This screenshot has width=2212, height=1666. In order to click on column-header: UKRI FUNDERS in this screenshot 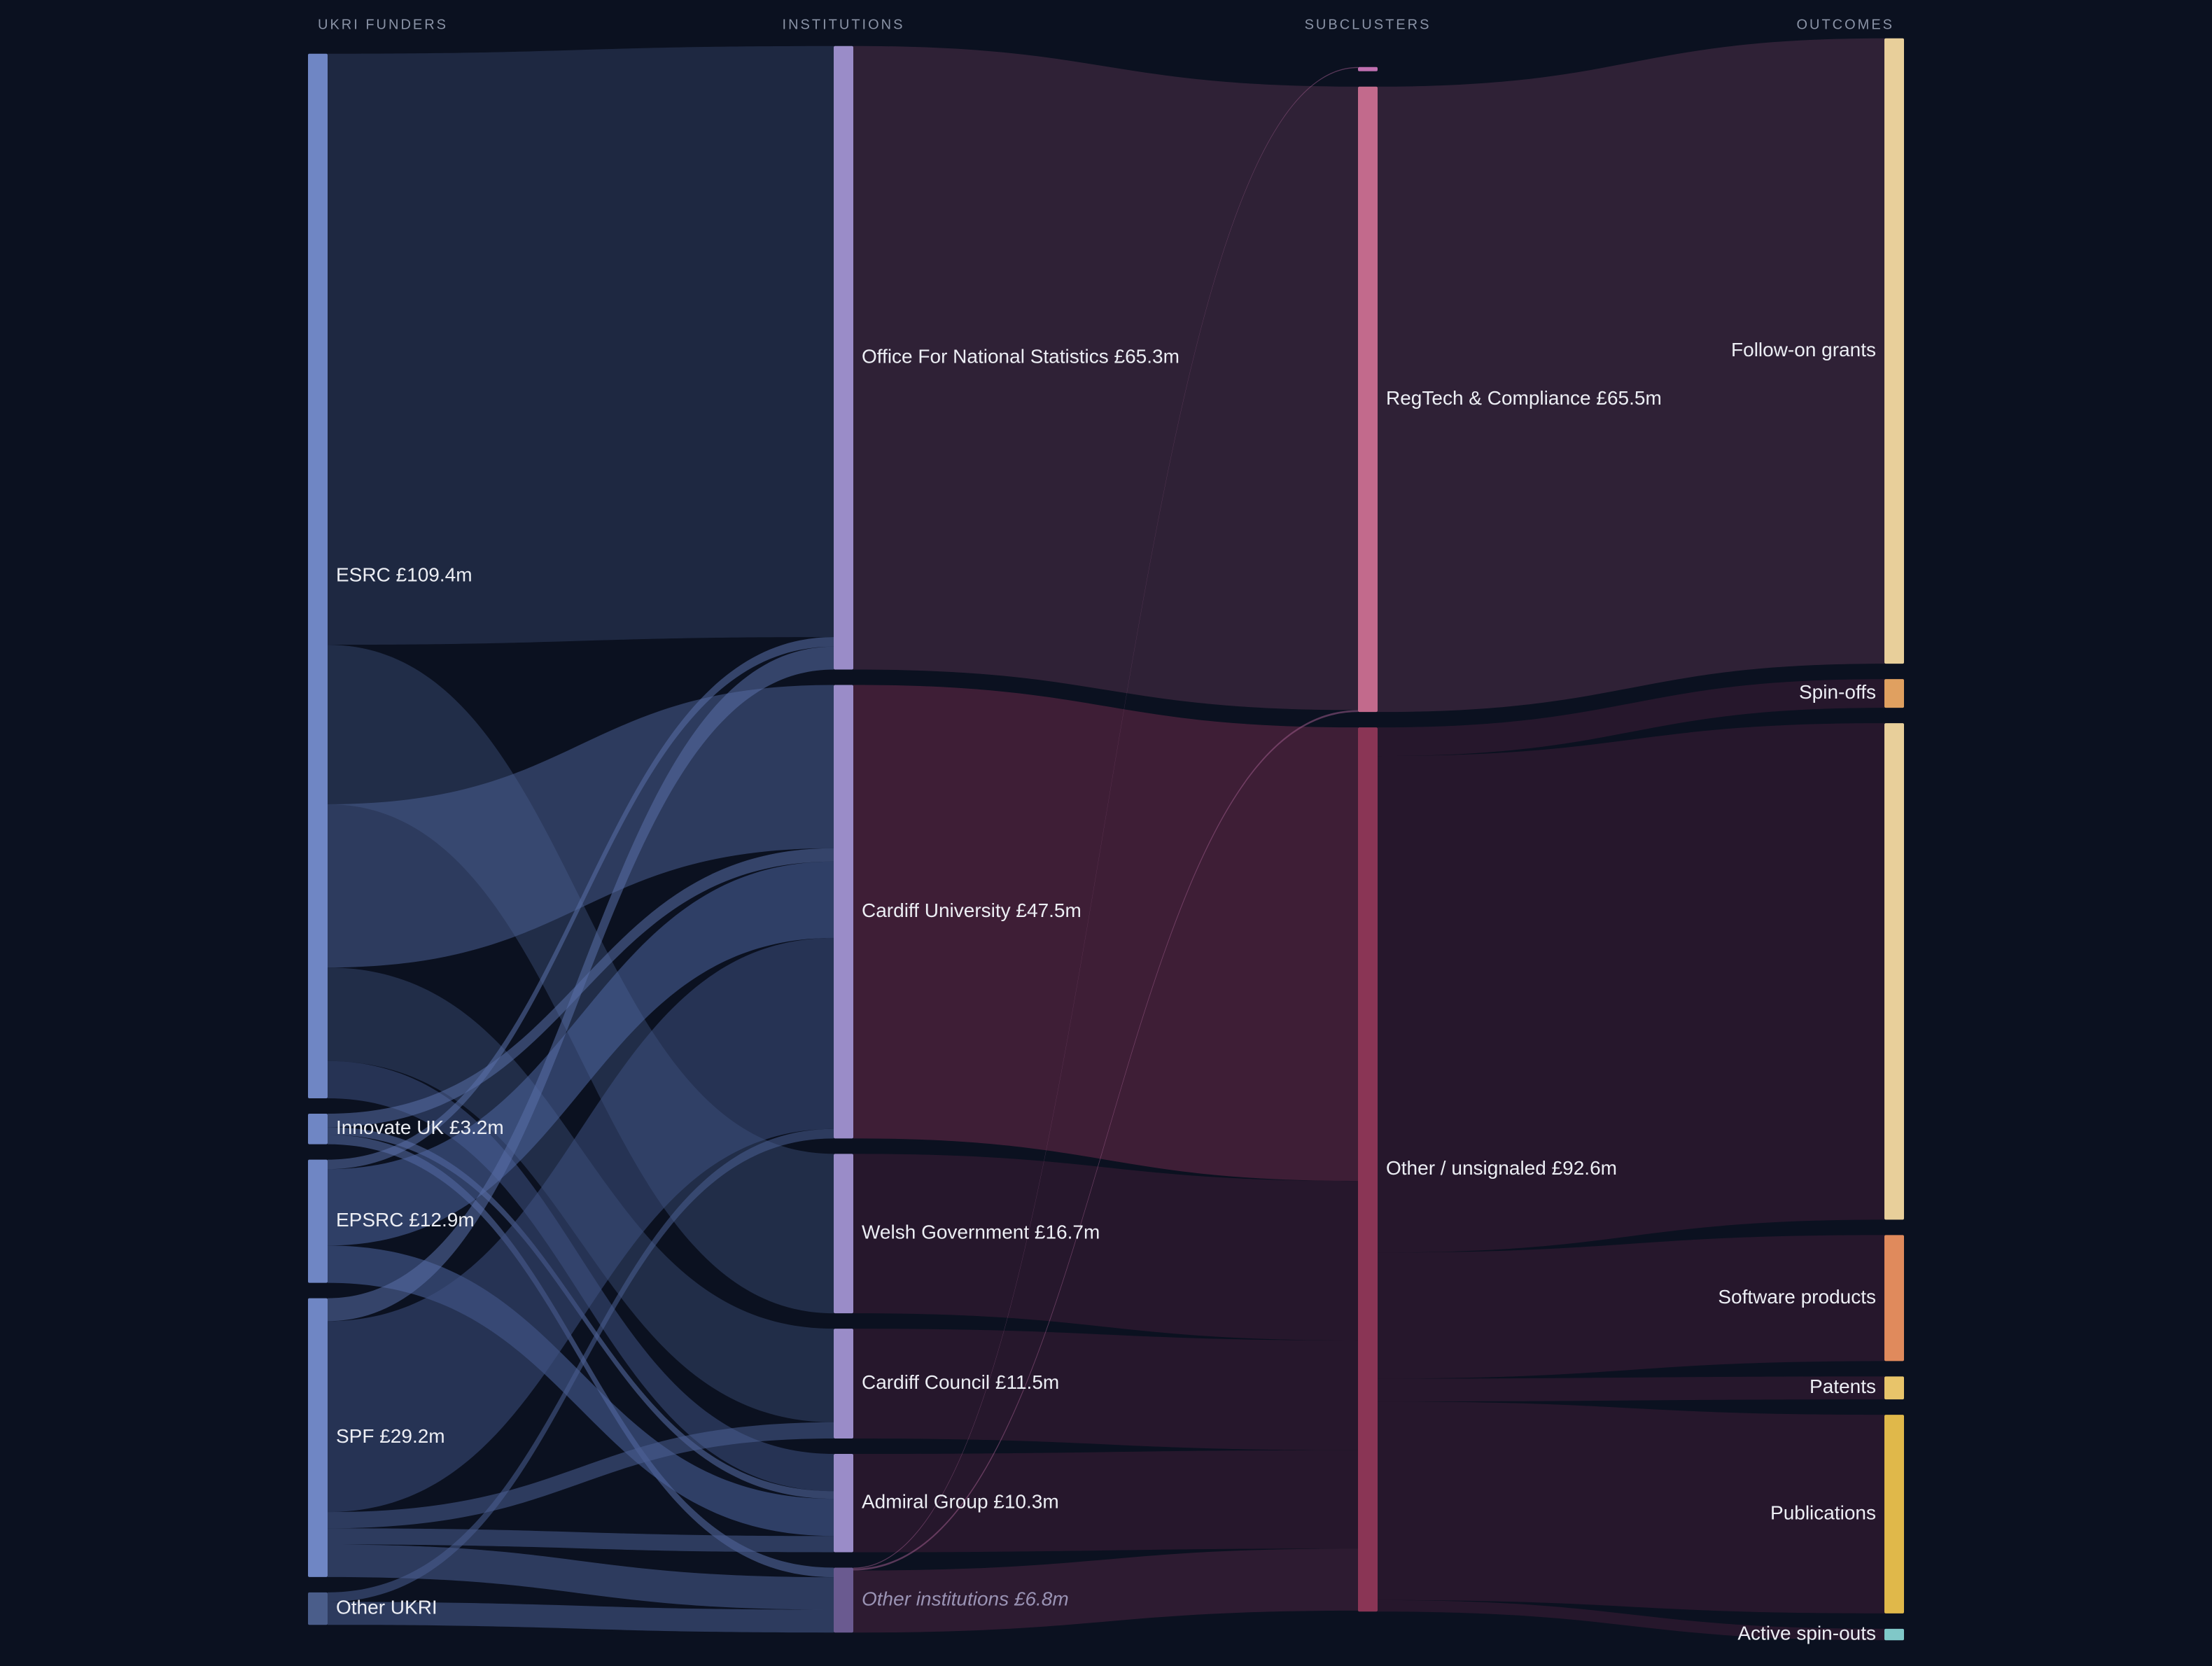, I will do `click(383, 24)`.